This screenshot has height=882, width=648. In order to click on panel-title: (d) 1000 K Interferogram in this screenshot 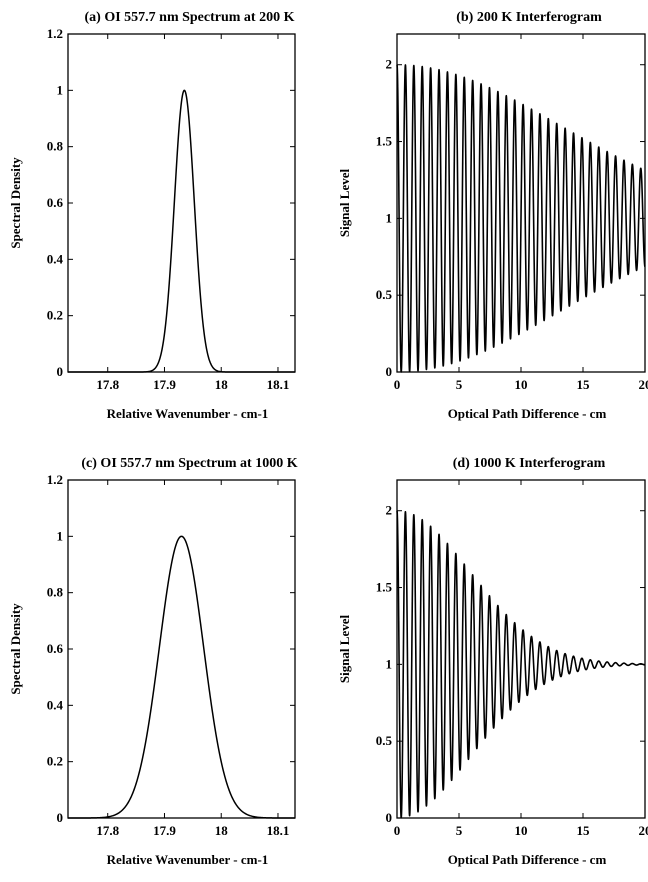, I will do `click(529, 463)`.